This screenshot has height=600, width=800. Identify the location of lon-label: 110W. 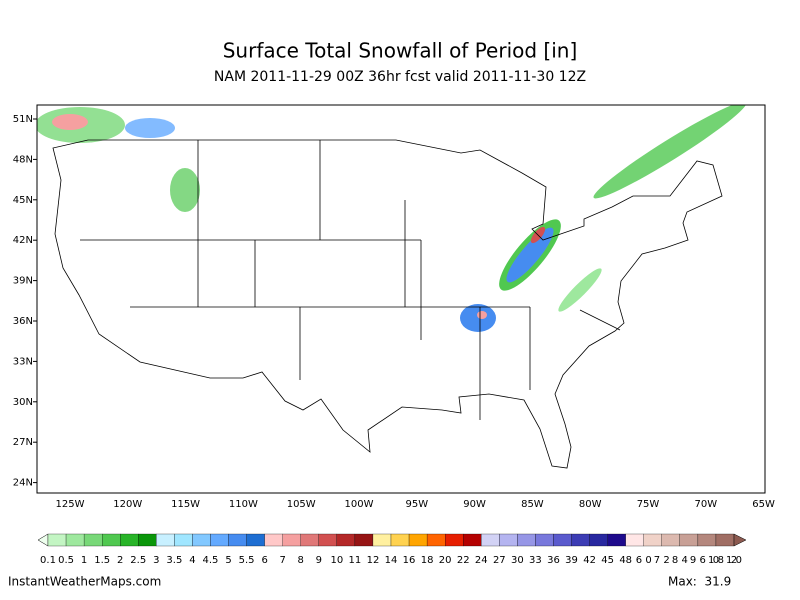
(243, 504).